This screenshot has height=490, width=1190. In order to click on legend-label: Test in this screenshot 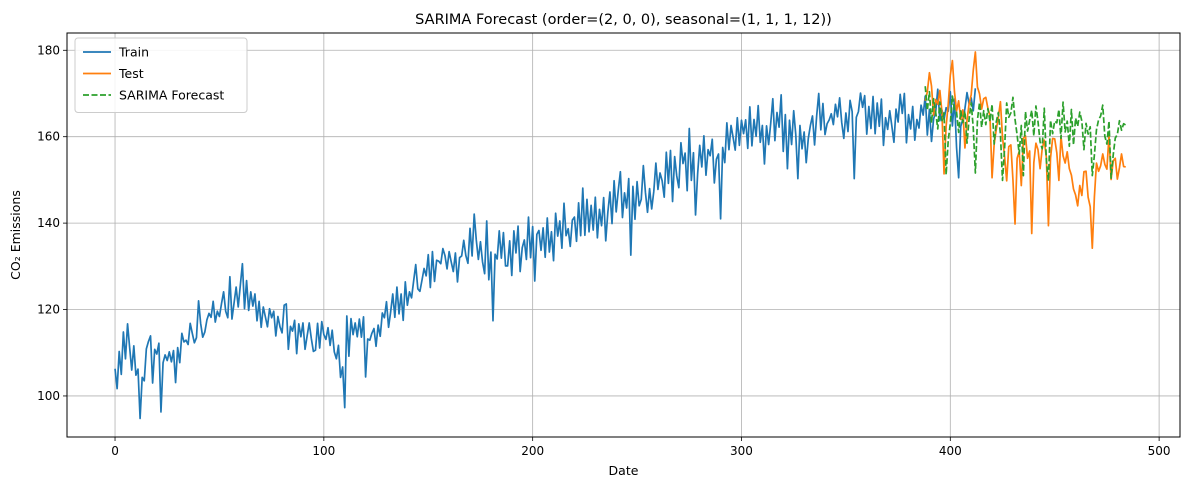, I will do `click(131, 73)`.